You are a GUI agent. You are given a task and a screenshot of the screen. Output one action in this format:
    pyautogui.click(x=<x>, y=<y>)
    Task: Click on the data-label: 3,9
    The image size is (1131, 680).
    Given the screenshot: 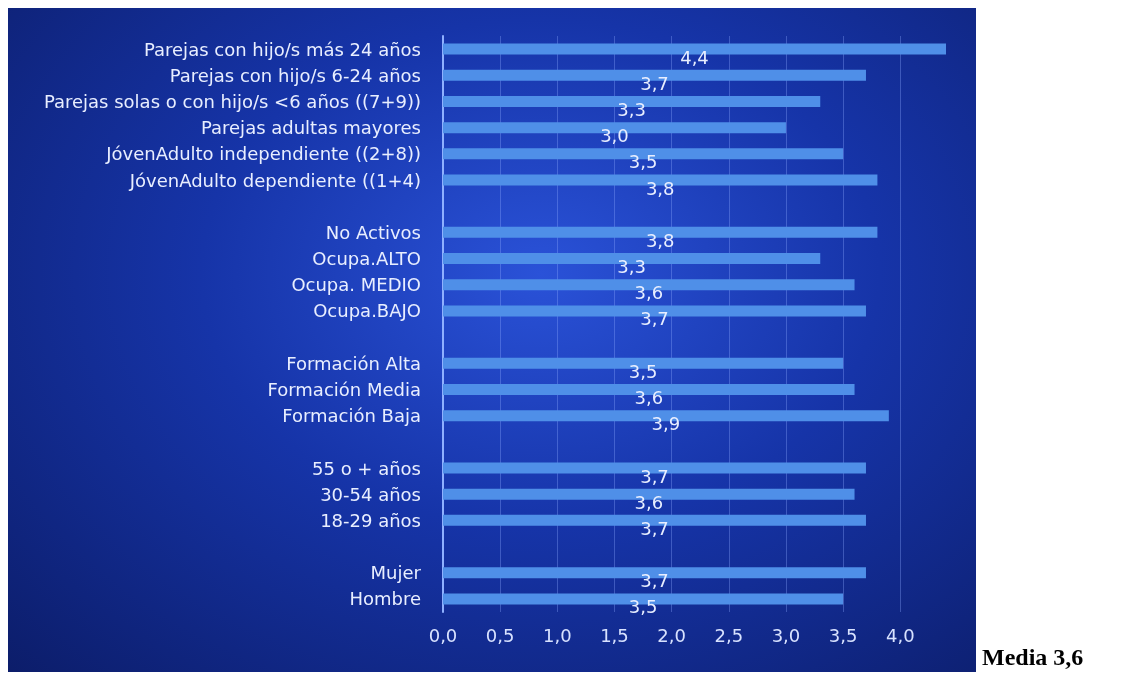 What is the action you would take?
    pyautogui.click(x=666, y=424)
    